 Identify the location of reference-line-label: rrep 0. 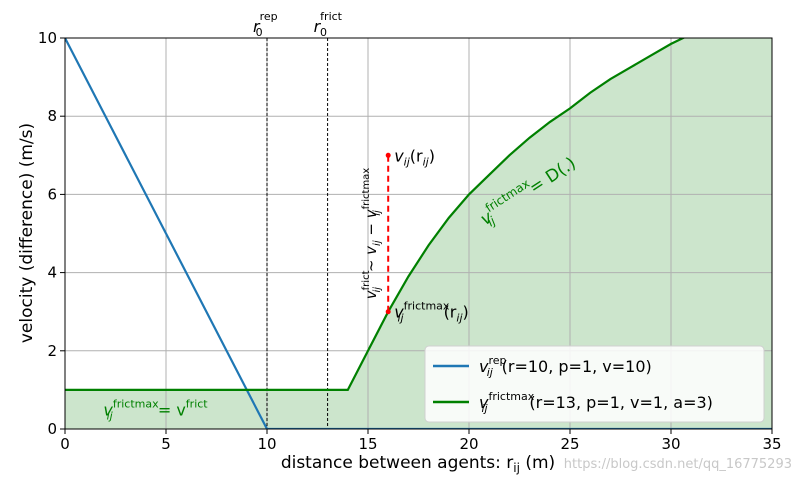
(265, 24).